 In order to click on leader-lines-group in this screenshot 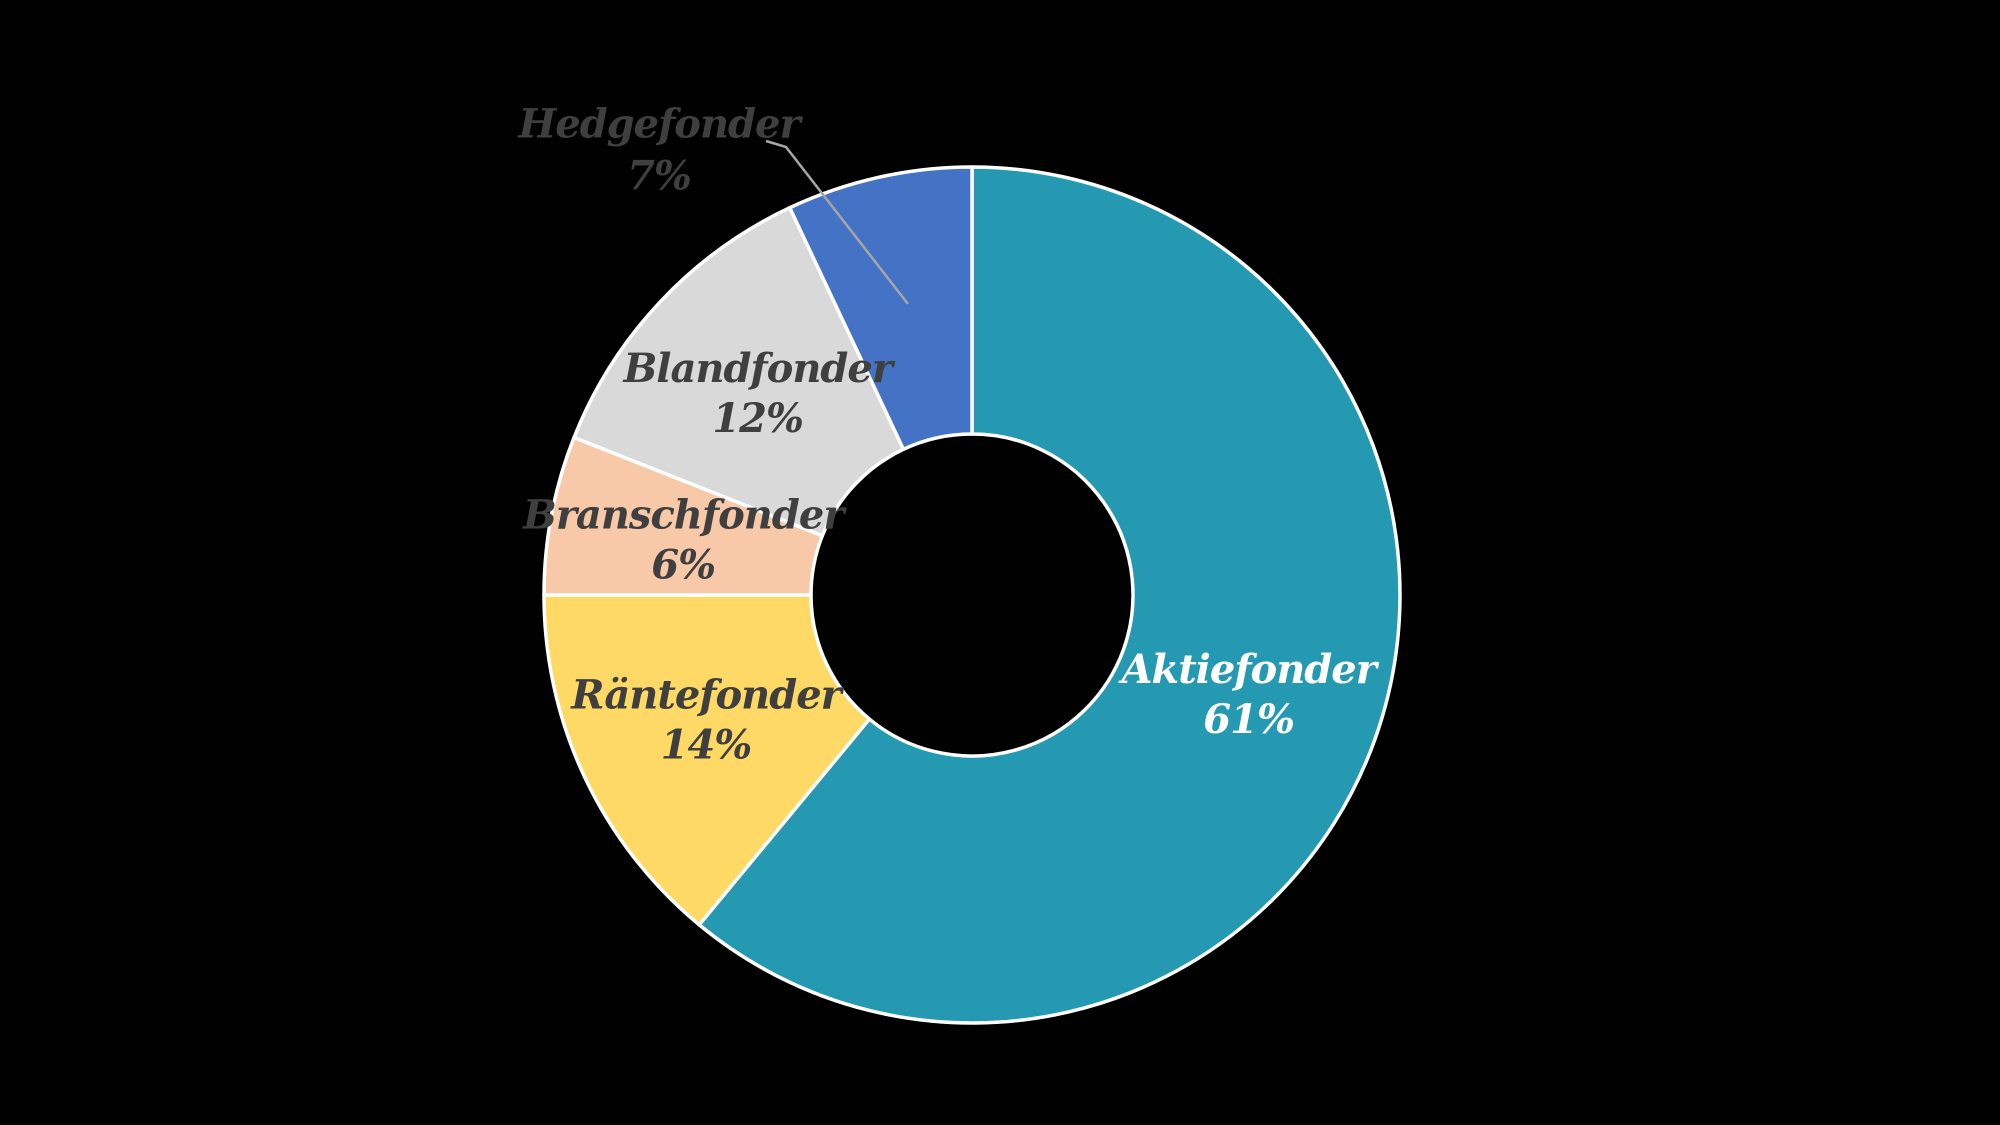, I will do `click(837, 222)`.